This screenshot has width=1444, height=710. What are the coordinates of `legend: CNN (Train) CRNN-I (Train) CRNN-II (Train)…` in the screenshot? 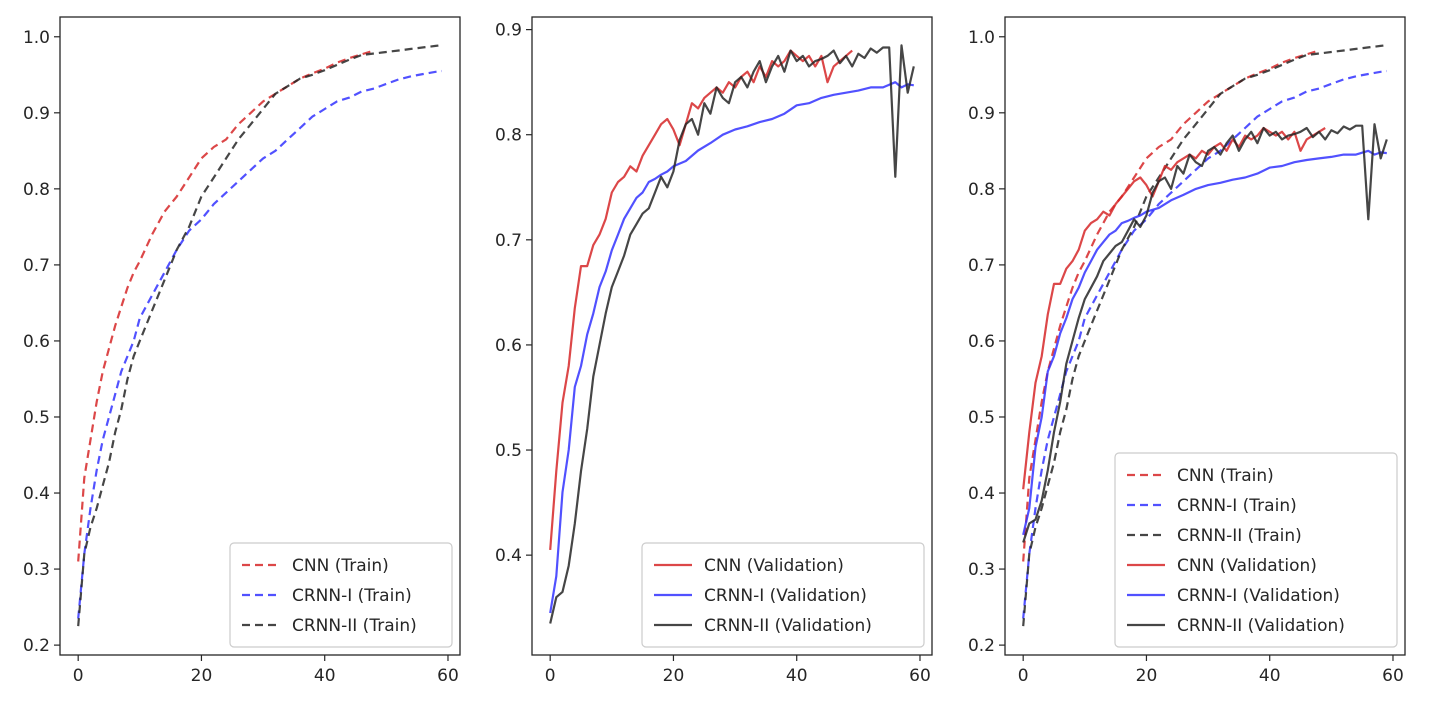 It's located at (1256, 550).